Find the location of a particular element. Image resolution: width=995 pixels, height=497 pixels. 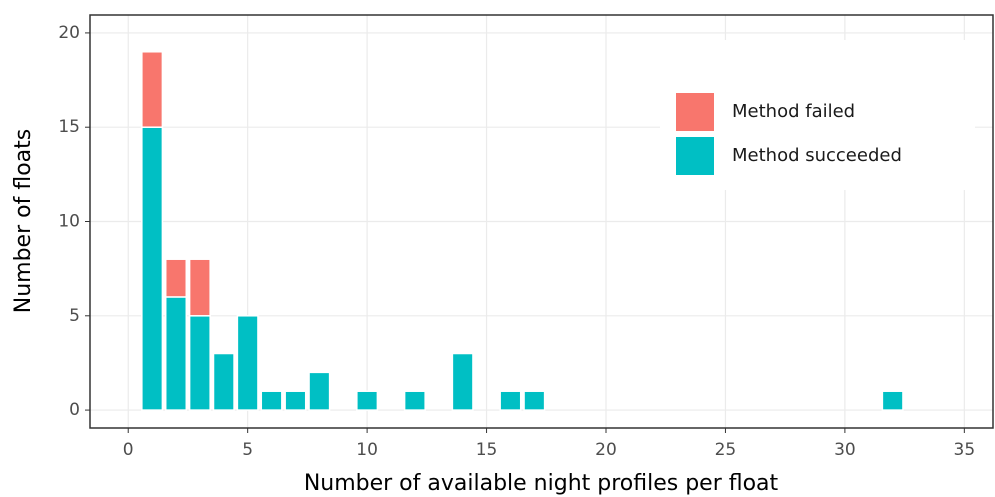

y-axis-title: Number of floats is located at coordinates (23, 221).